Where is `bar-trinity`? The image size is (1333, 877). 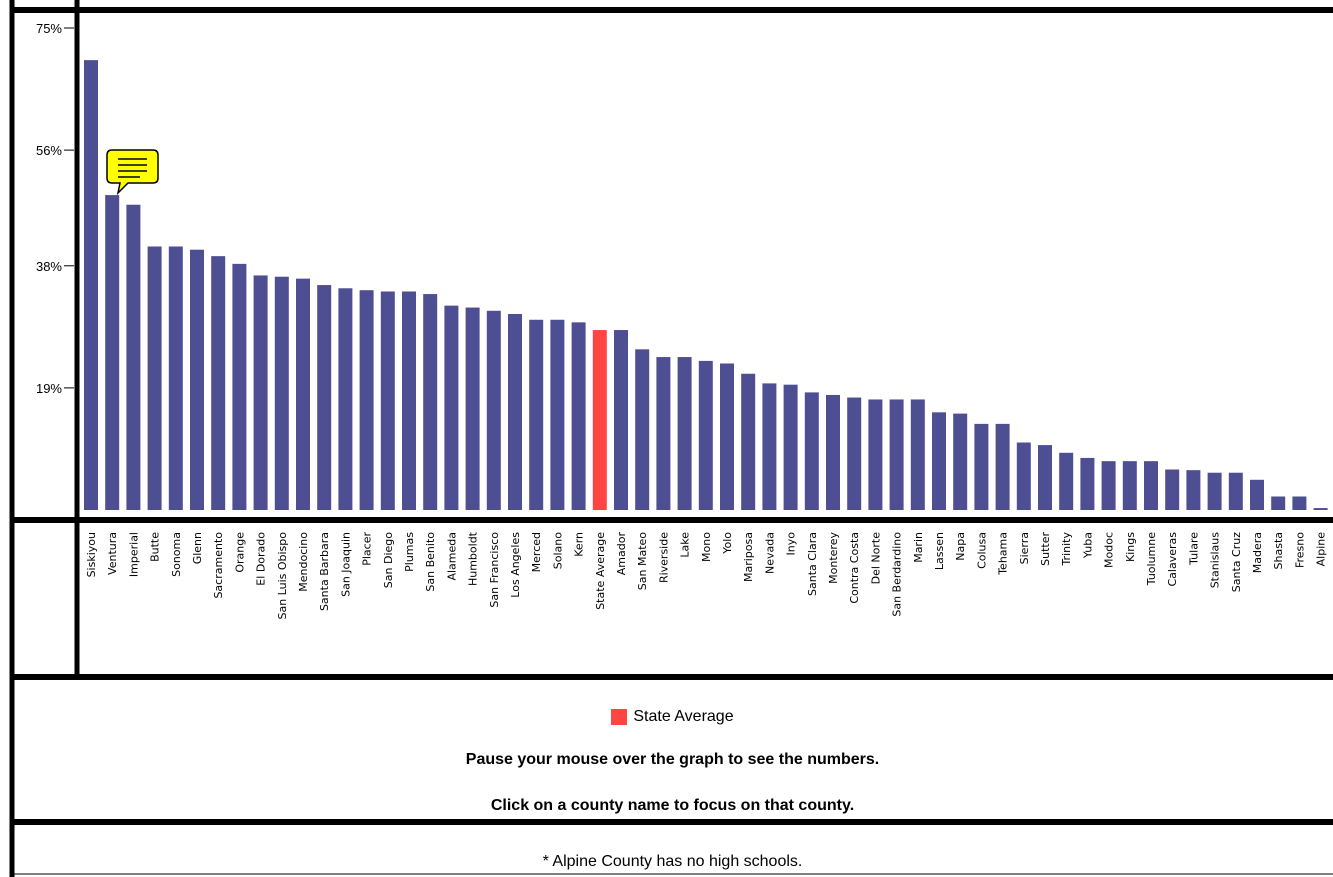 bar-trinity is located at coordinates (1066, 481).